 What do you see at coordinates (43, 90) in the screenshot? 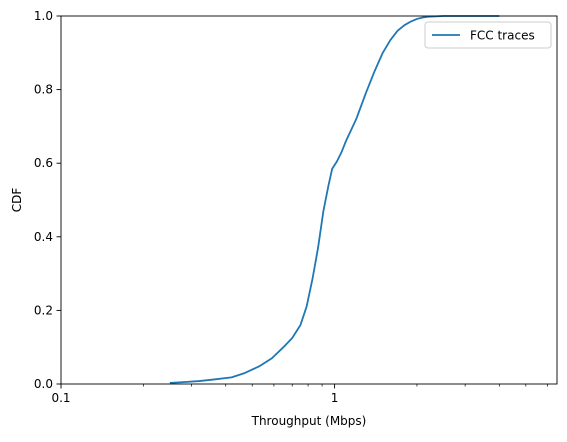
I see `y-tick-label: 0.8` at bounding box center [43, 90].